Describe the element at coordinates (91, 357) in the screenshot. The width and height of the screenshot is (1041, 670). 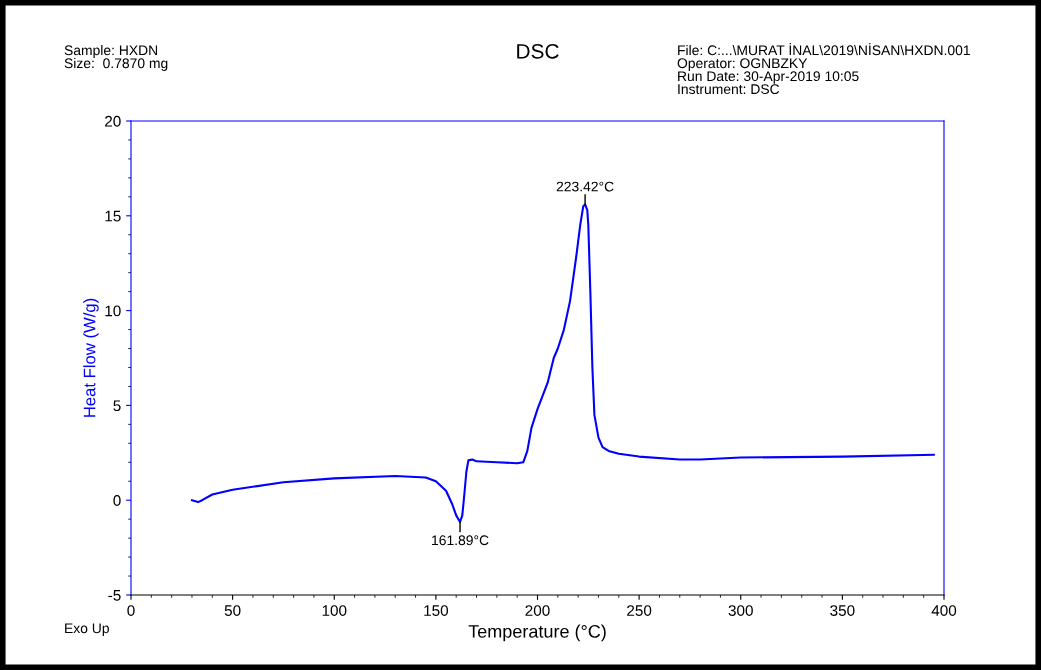
I see `y-axis-title: Heat Flow (W/g)` at that location.